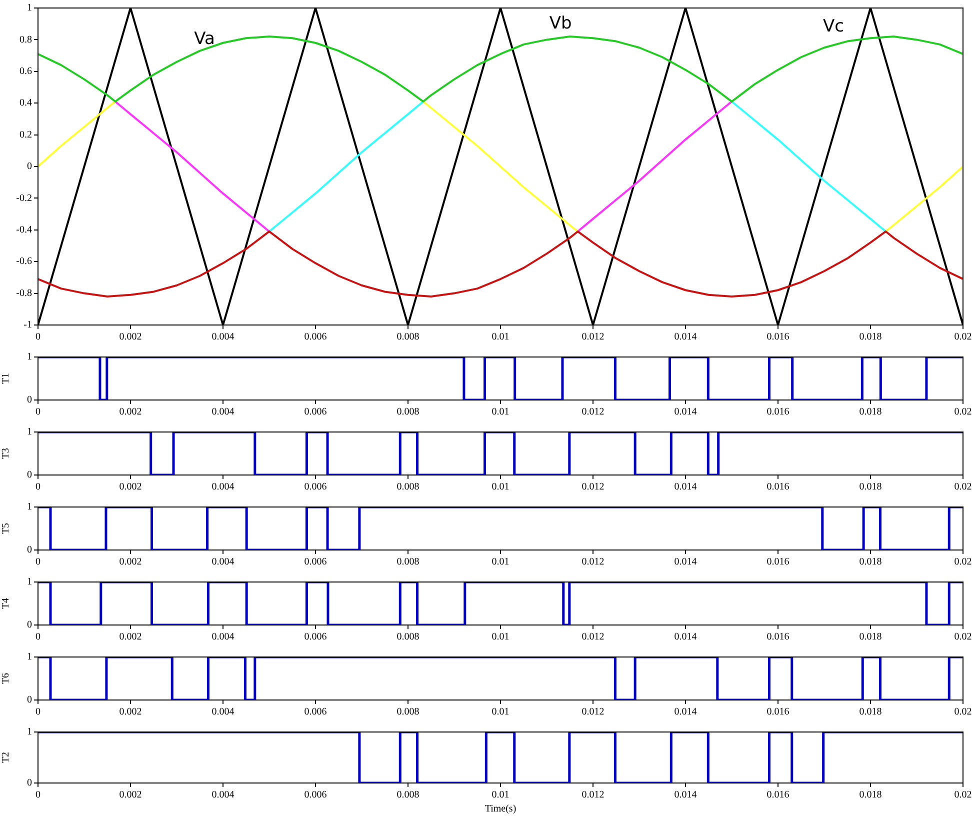 This screenshot has height=817, width=979. Describe the element at coordinates (6, 758) in the screenshot. I see `y-axis-title: T2` at that location.